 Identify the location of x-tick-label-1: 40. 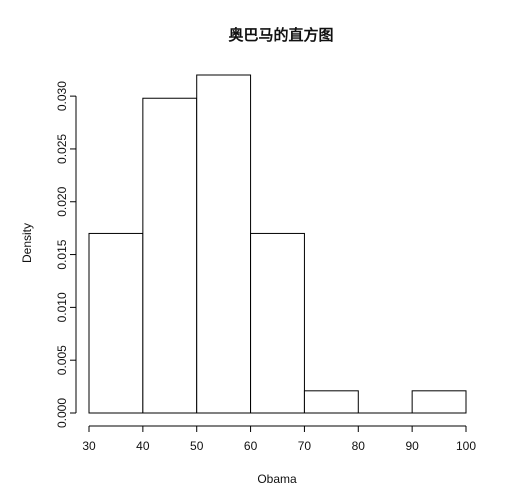
(143, 446).